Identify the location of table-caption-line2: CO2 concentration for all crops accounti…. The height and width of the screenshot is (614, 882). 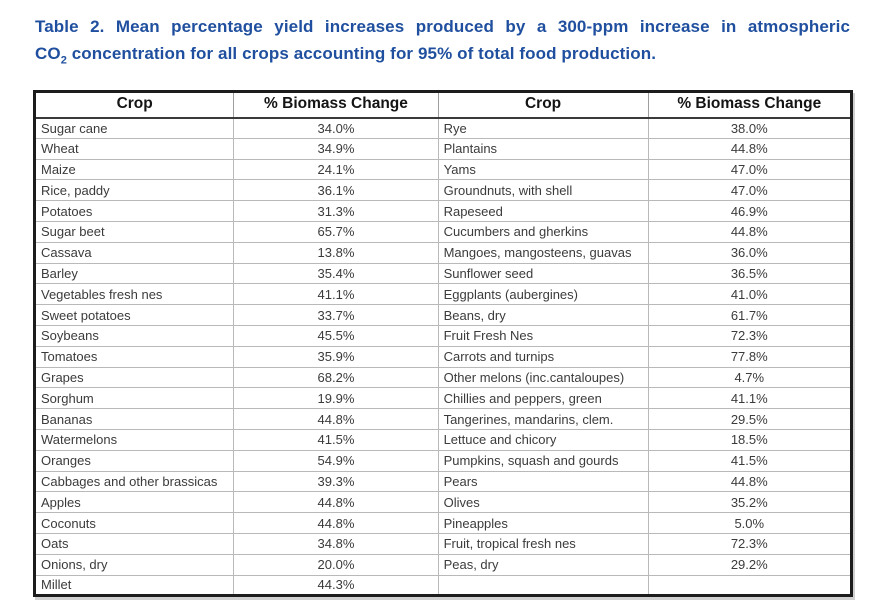
(442, 53).